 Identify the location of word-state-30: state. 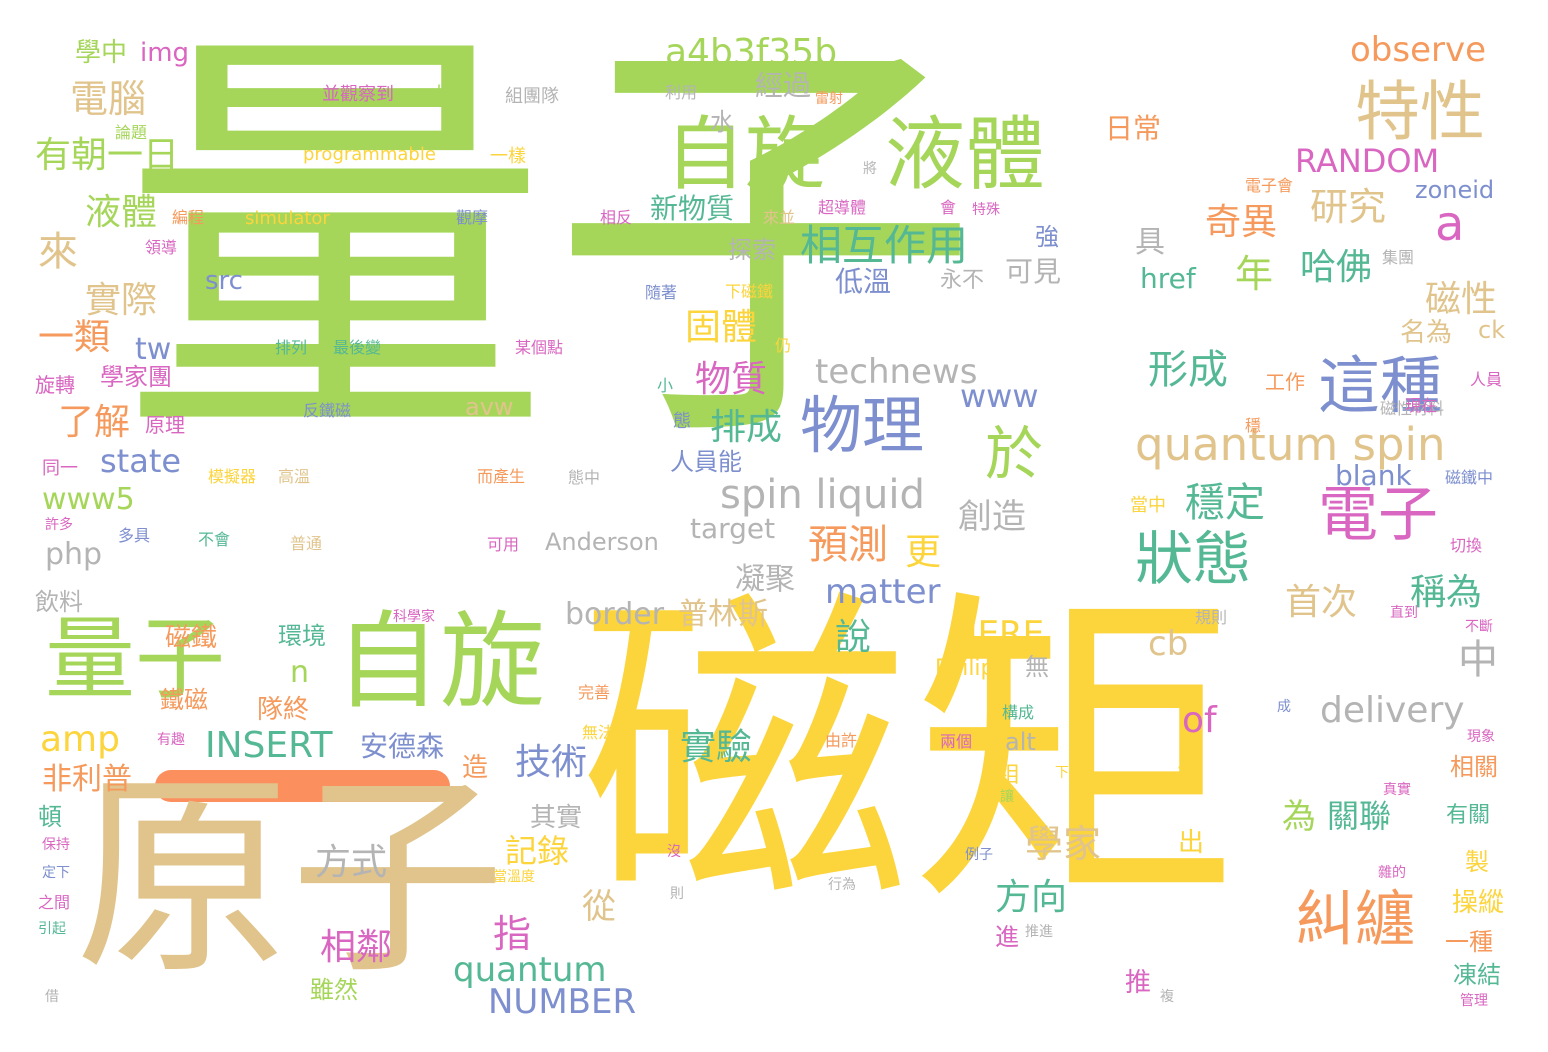
(141, 461).